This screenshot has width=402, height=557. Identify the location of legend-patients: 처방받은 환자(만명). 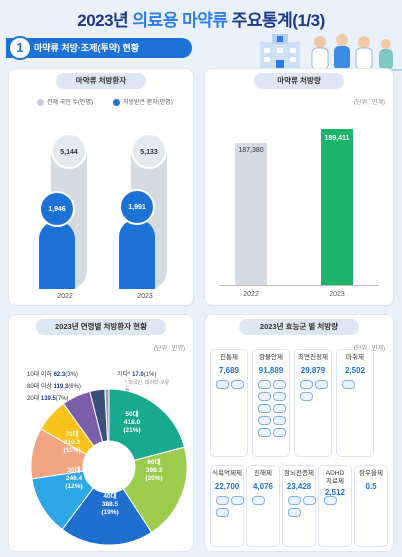
(143, 101).